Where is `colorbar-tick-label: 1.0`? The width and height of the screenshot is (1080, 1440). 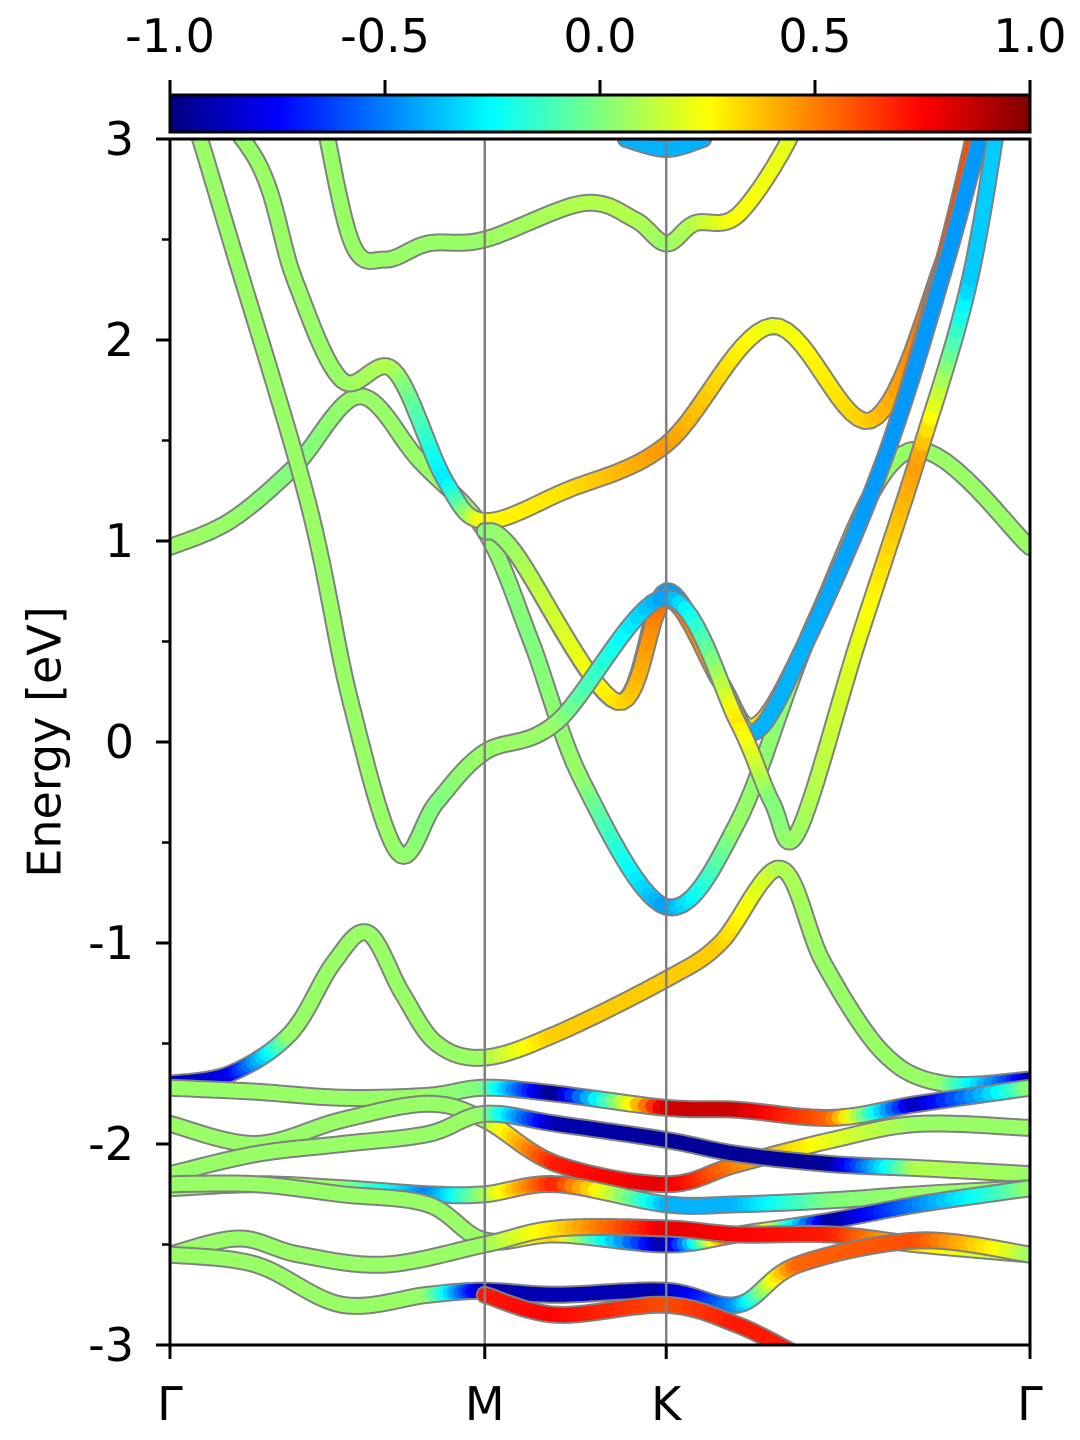
colorbar-tick-label: 1.0 is located at coordinates (1029, 36).